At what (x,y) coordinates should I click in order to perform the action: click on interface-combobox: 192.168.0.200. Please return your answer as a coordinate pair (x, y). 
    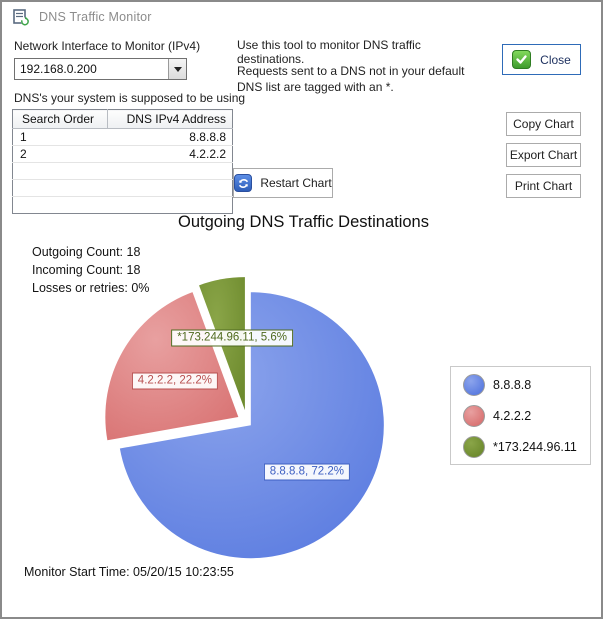
    Looking at the image, I should click on (100, 69).